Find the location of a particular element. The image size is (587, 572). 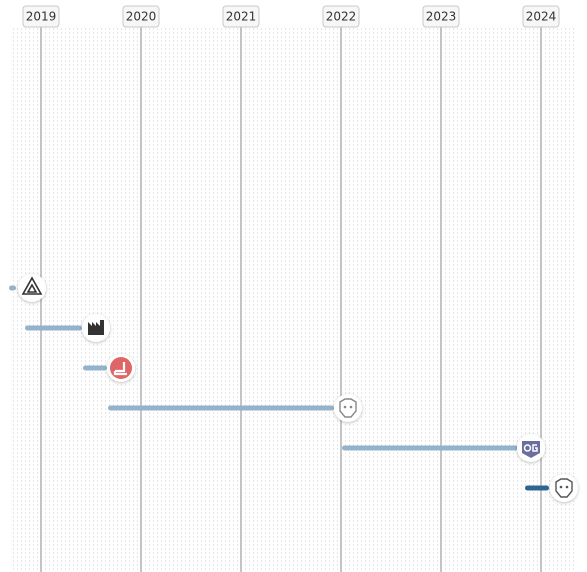

year-label: 2023 is located at coordinates (441, 17).